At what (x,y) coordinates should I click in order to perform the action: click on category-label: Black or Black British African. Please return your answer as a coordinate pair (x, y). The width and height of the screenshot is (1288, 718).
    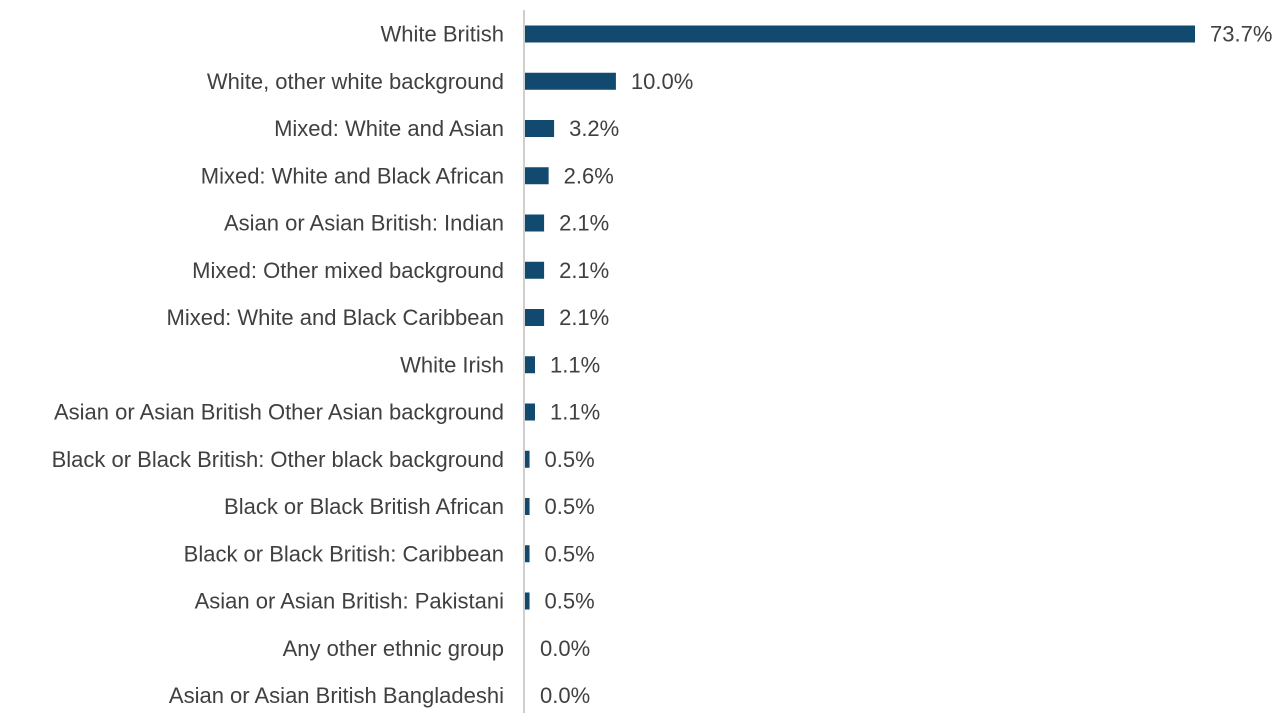
    Looking at the image, I should click on (364, 506).